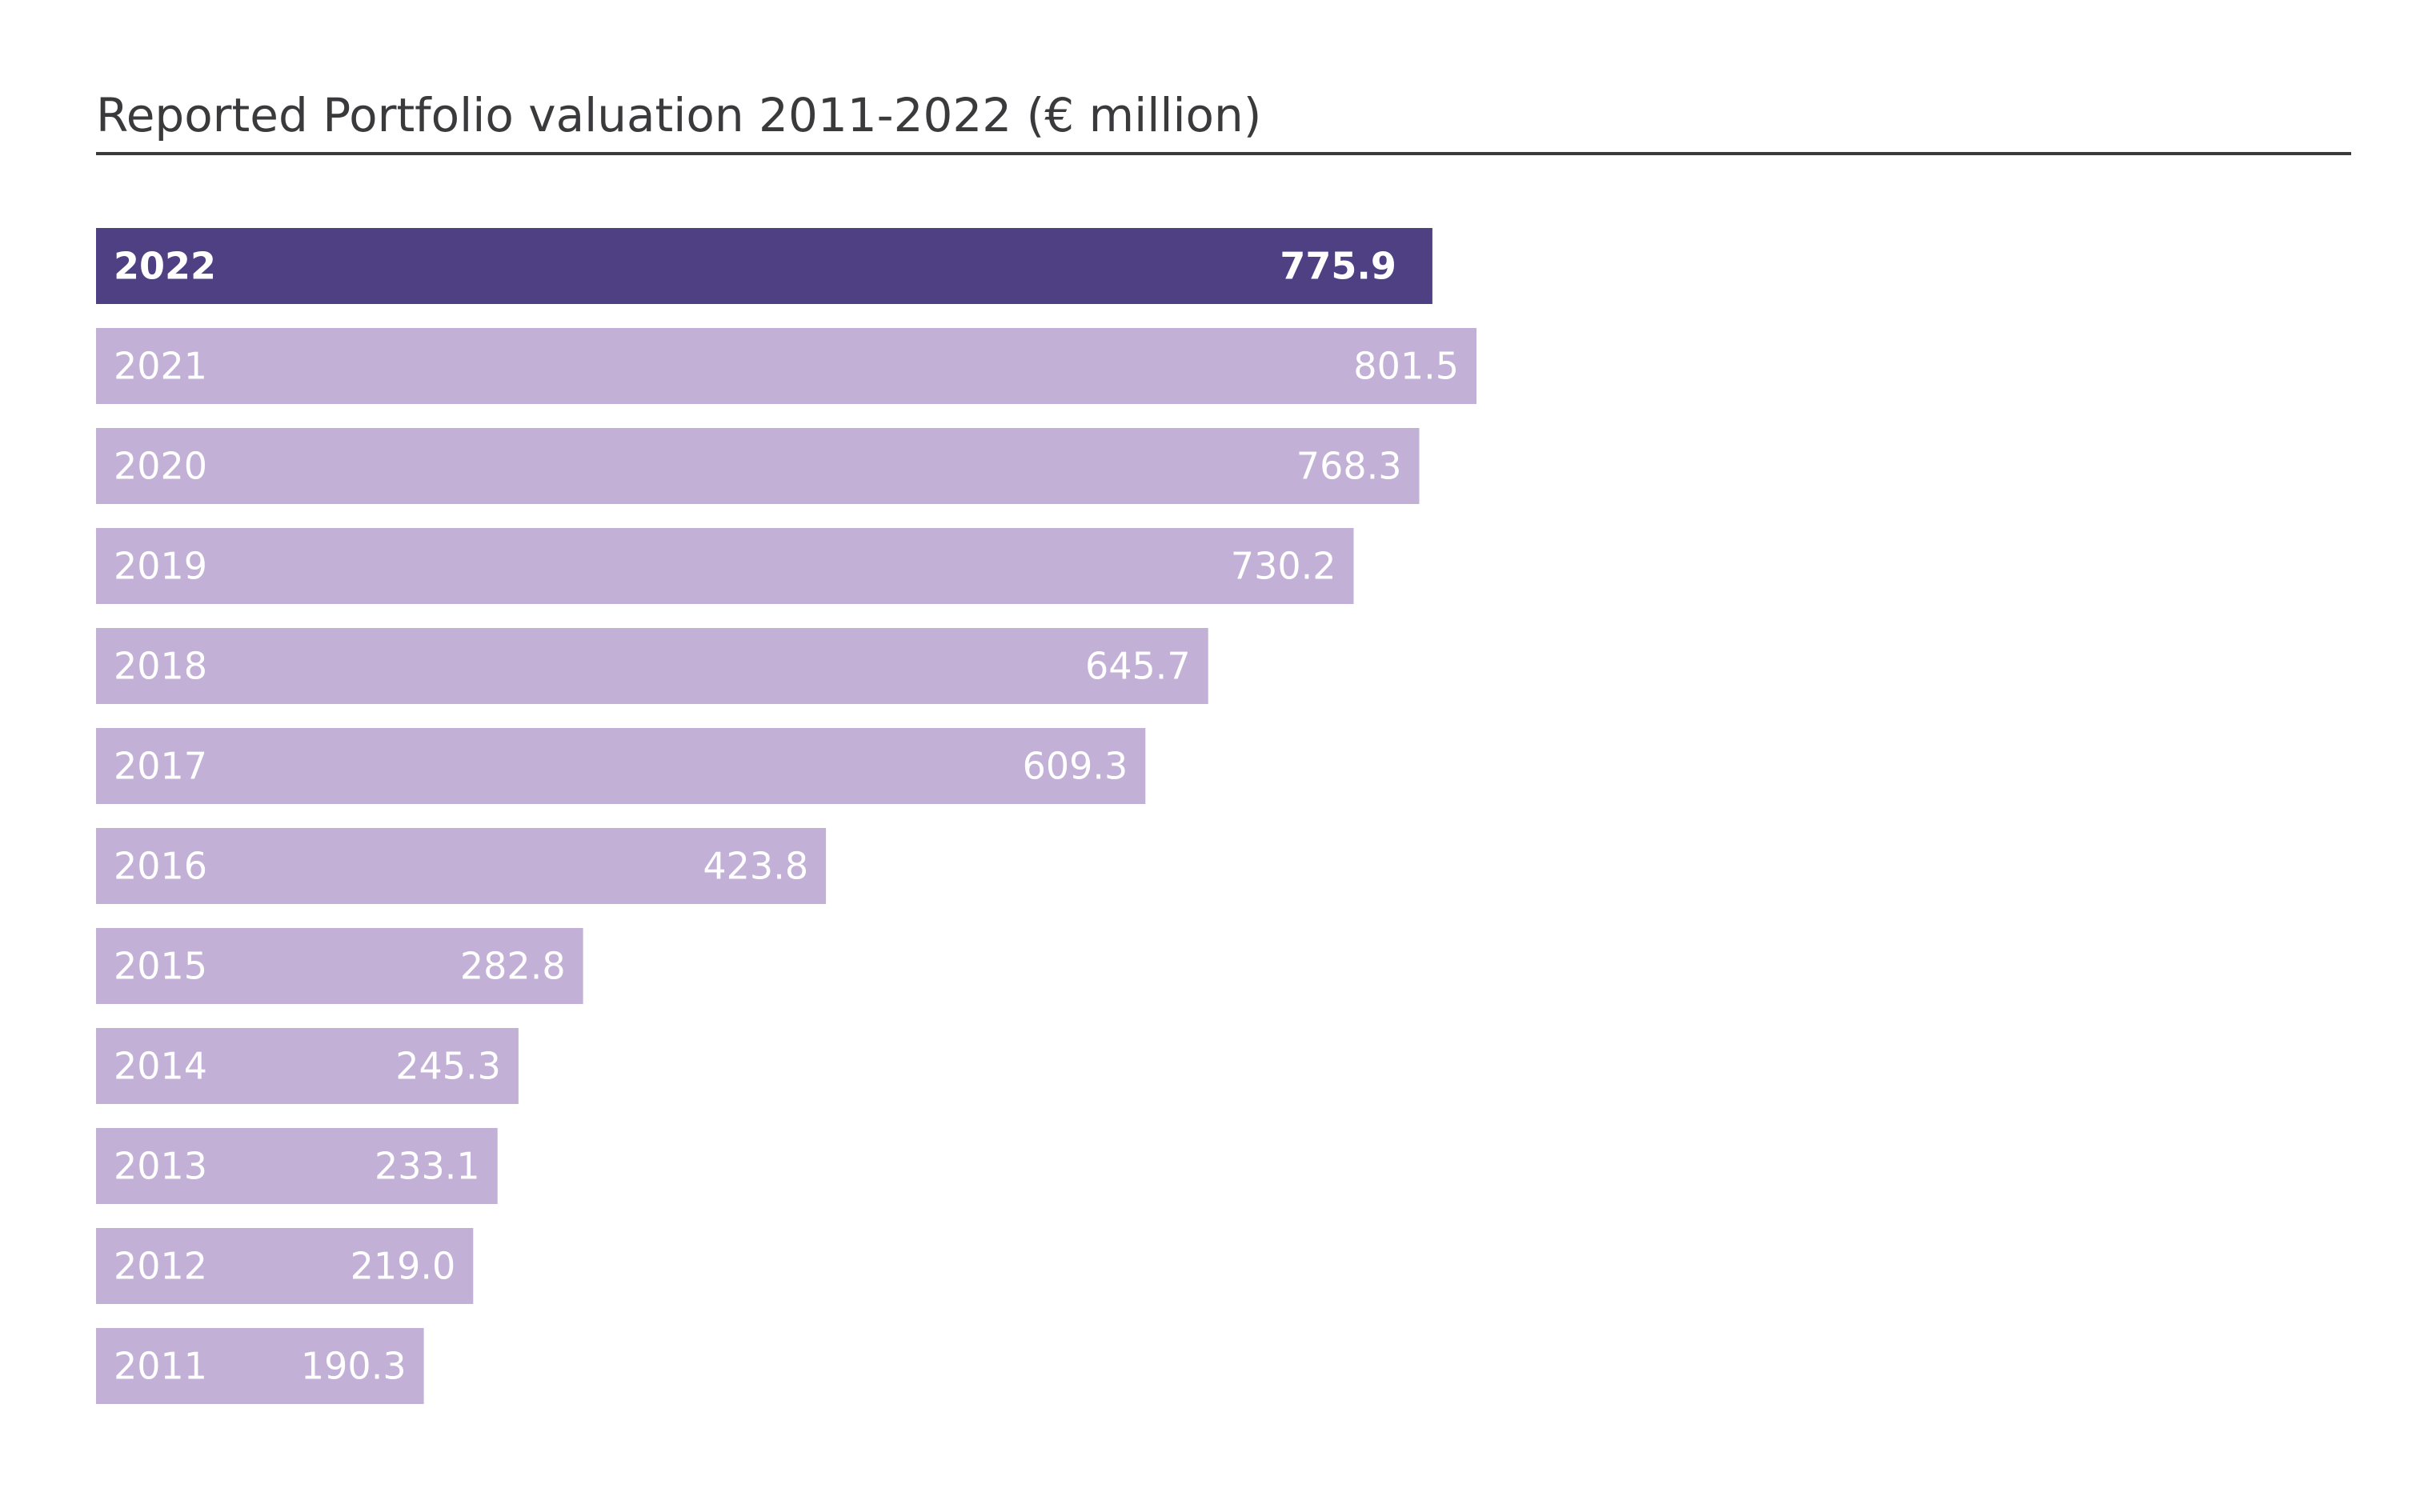 The width and height of the screenshot is (2432, 1512). I want to click on category-label-2016: 2016, so click(160, 866).